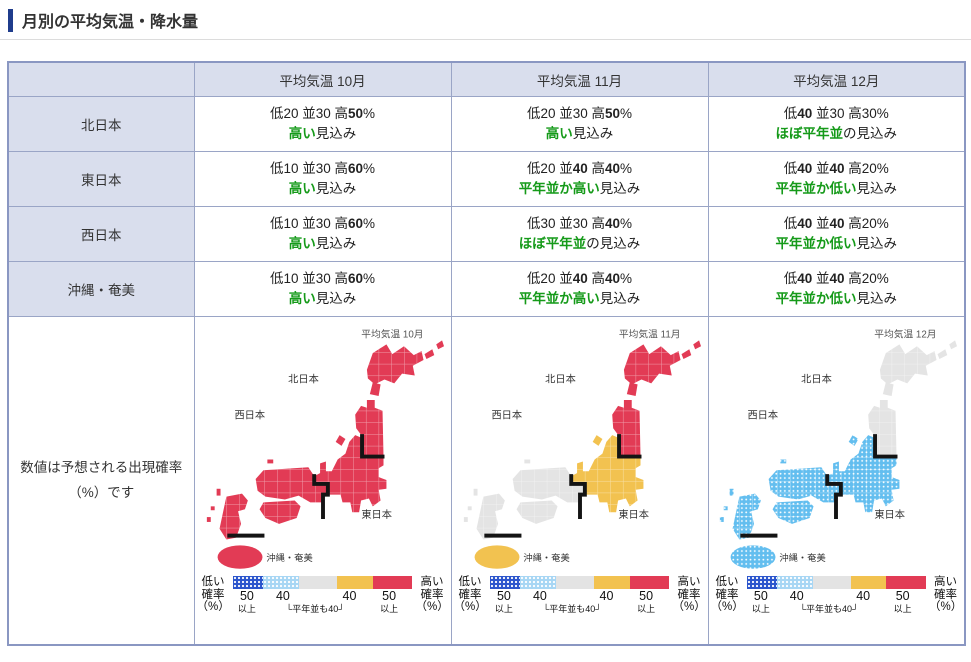 The height and width of the screenshot is (662, 971). What do you see at coordinates (469, 508) in the screenshot?
I see `island-iki` at bounding box center [469, 508].